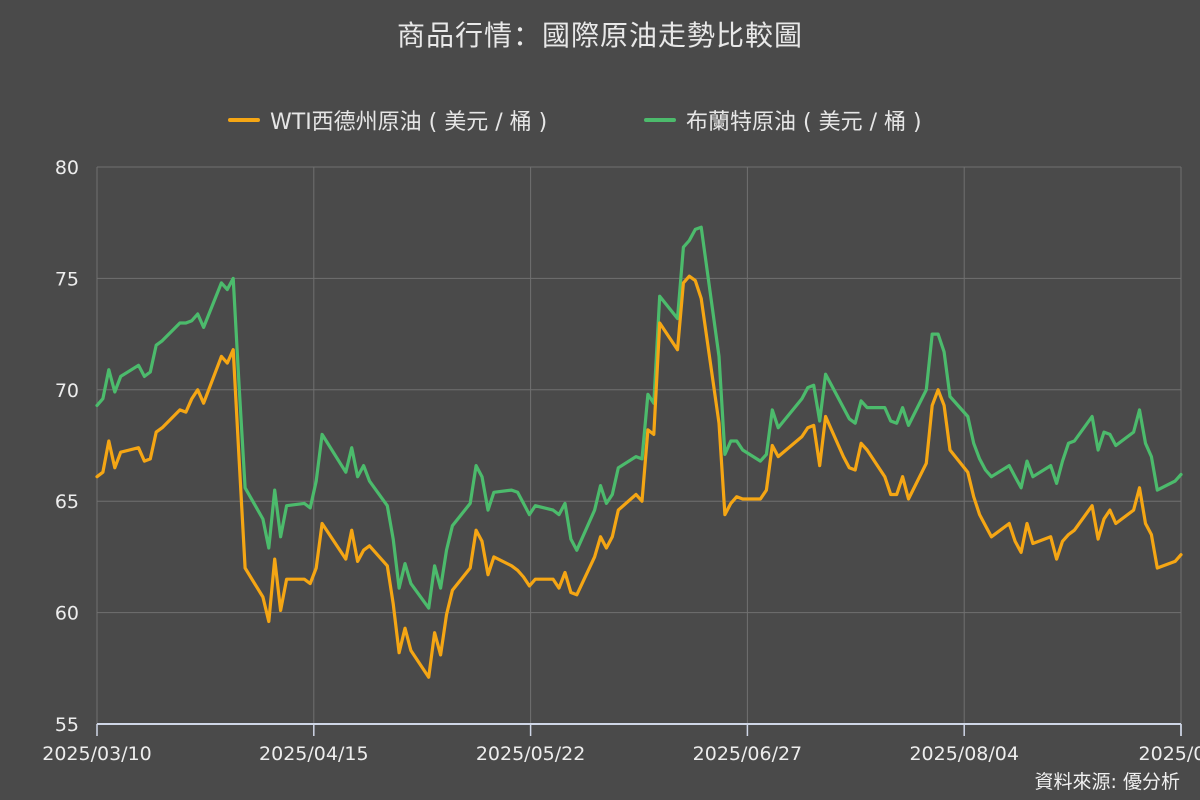  What do you see at coordinates (599, 35) in the screenshot?
I see `chart-title: 商品行情：國際原油走勢比較圖` at bounding box center [599, 35].